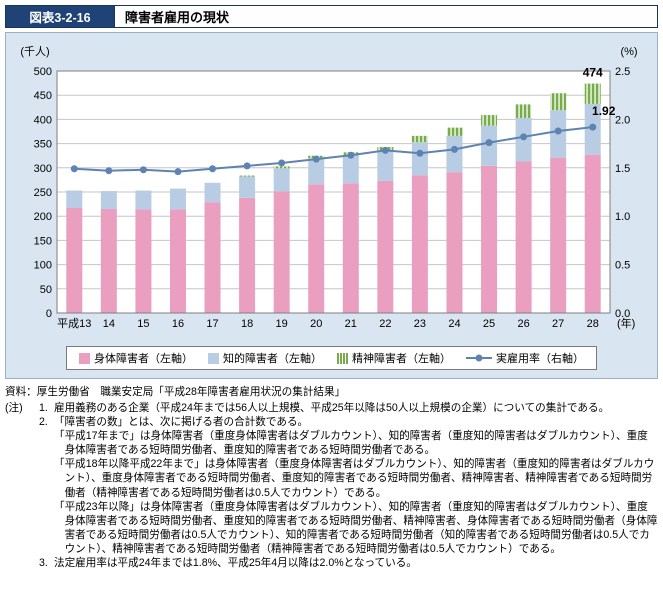 The height and width of the screenshot is (597, 663). Describe the element at coordinates (523, 324) in the screenshot. I see `svg-text: 26` at that location.